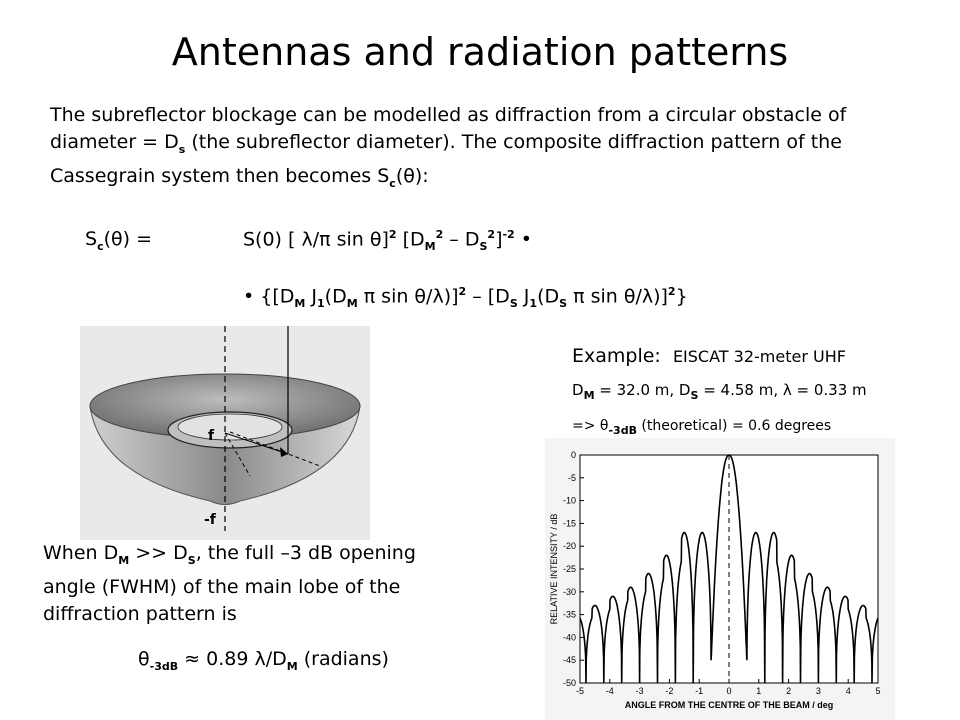 The height and width of the screenshot is (720, 960). I want to click on x-axis-label: ANGLE FROM THE CENTRE OF THE BEAM / deg, so click(729, 705).